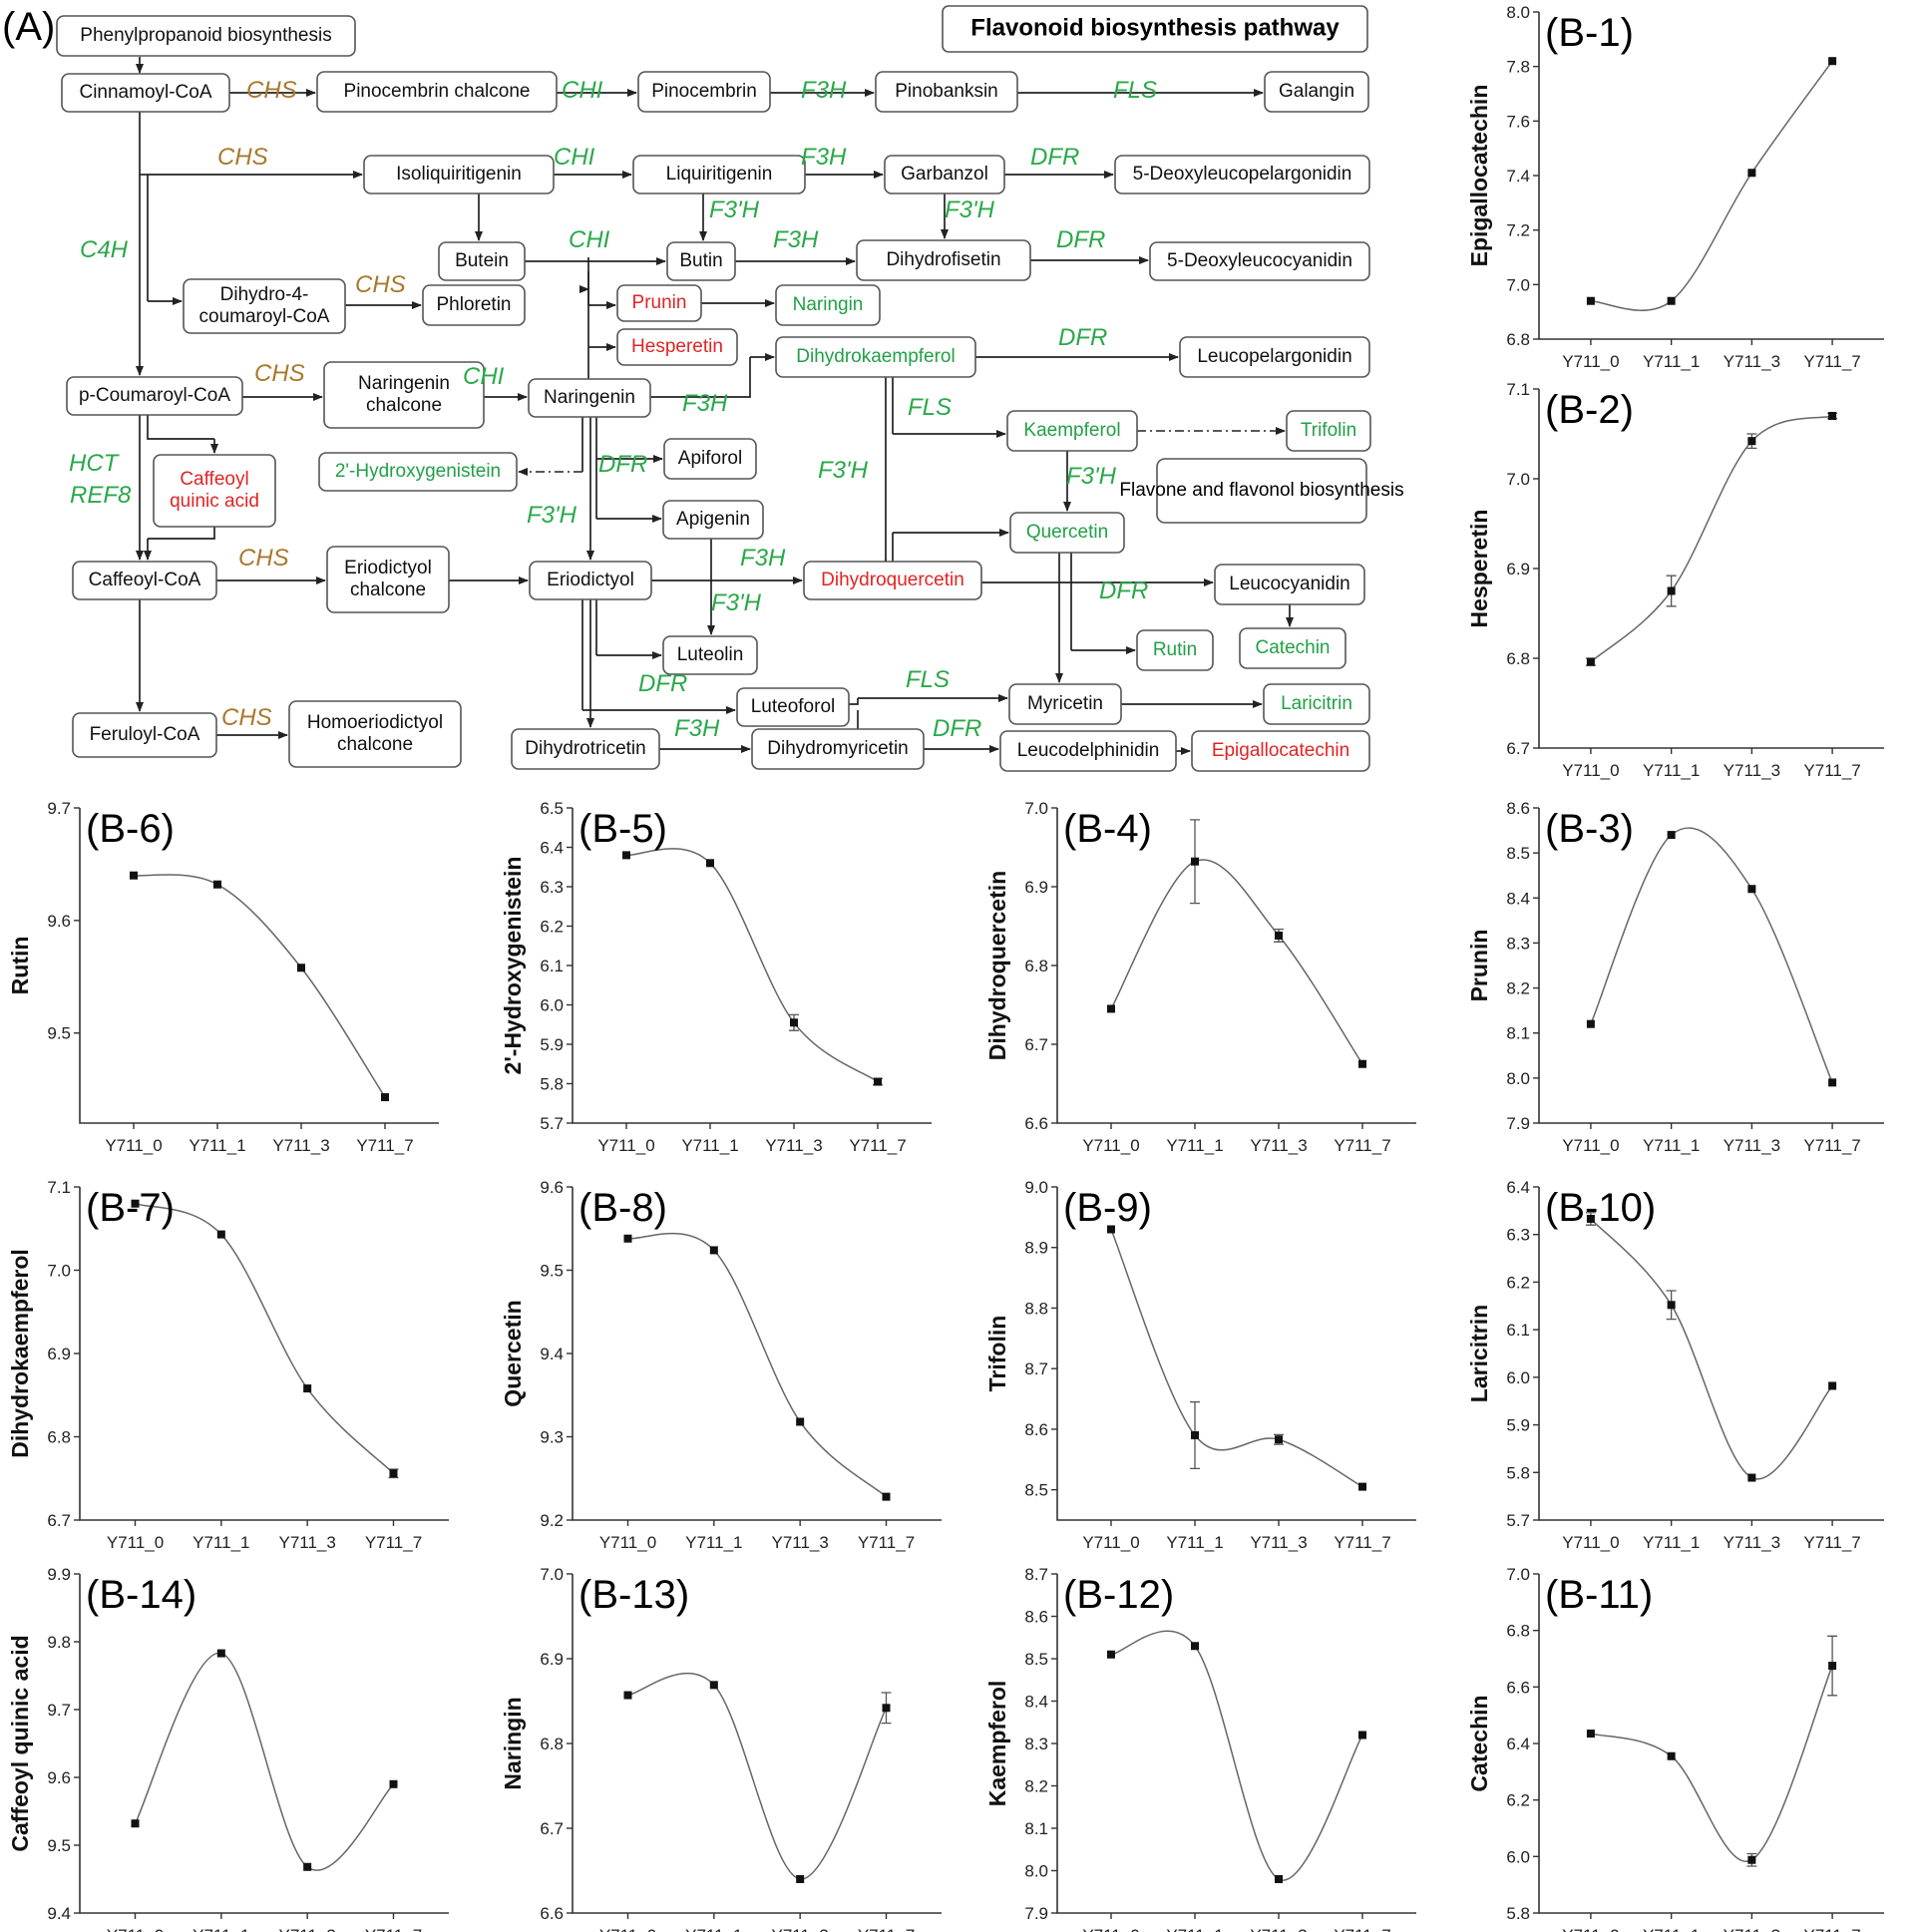  I want to click on pathway-node-label: Luteolin, so click(710, 655).